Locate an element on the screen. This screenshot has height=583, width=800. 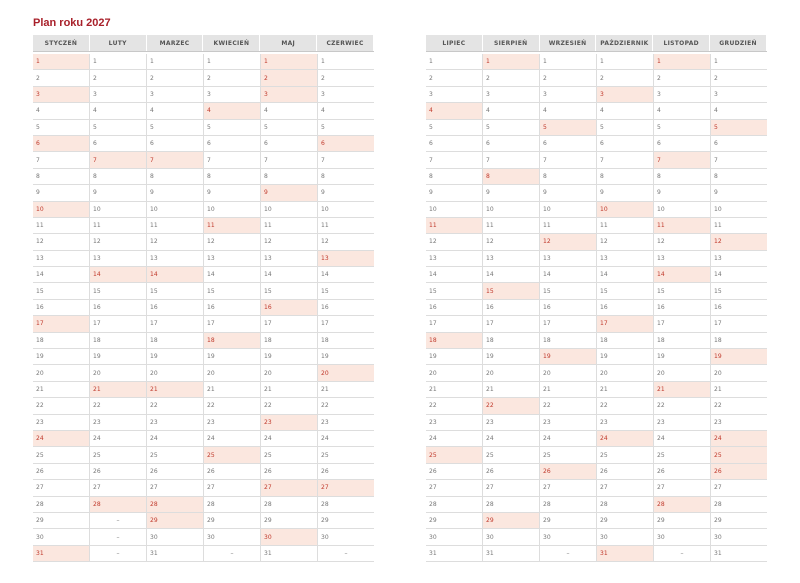
day-cell: 21 is located at coordinates (232, 390).